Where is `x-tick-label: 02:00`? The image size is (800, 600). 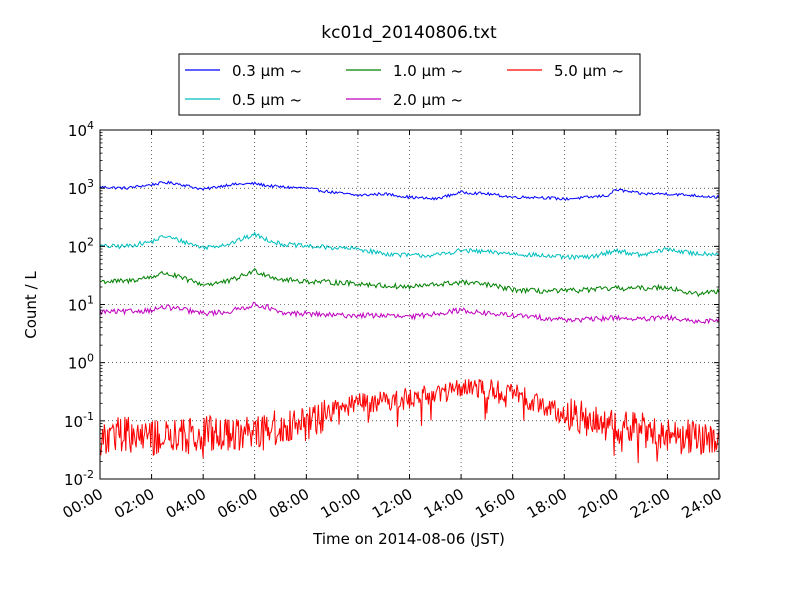 x-tick-label: 02:00 is located at coordinates (134, 503).